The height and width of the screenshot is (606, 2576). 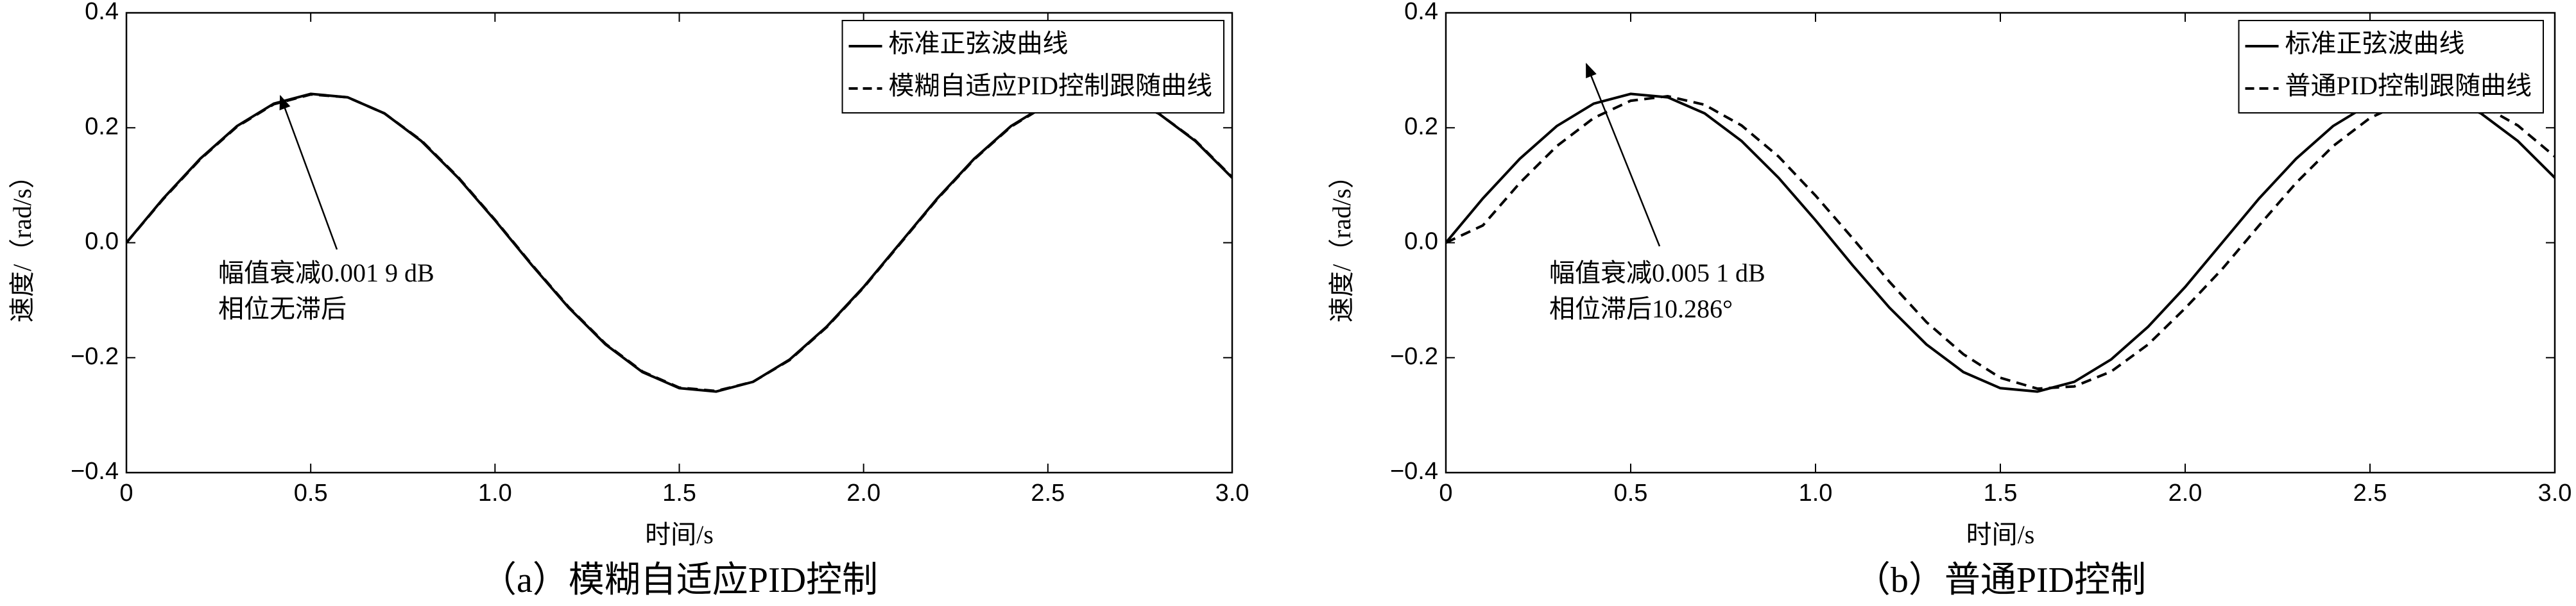 I want to click on caption: （a）模糊自适应PID控制, so click(x=679, y=580).